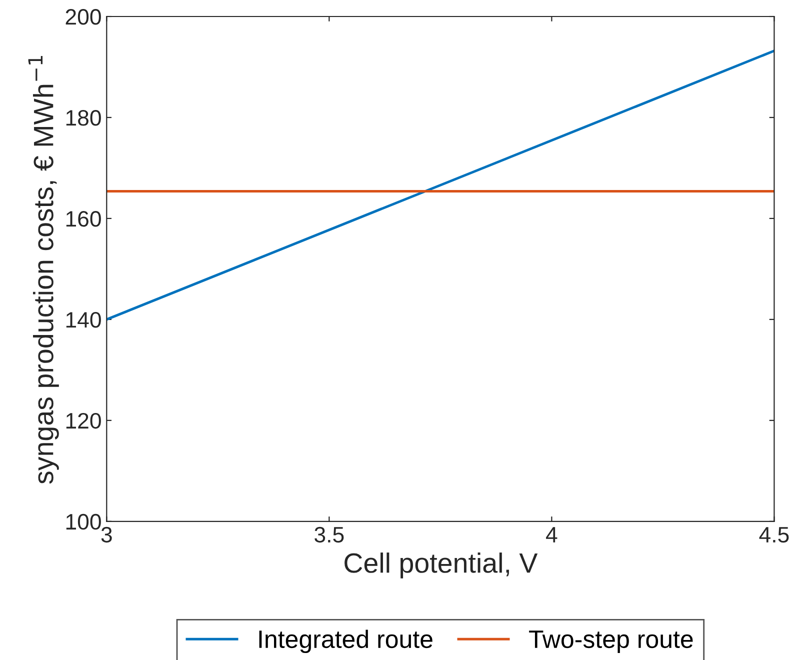 This screenshot has width=790, height=660. What do you see at coordinates (106, 534) in the screenshot?
I see `x-tick-label: 3` at bounding box center [106, 534].